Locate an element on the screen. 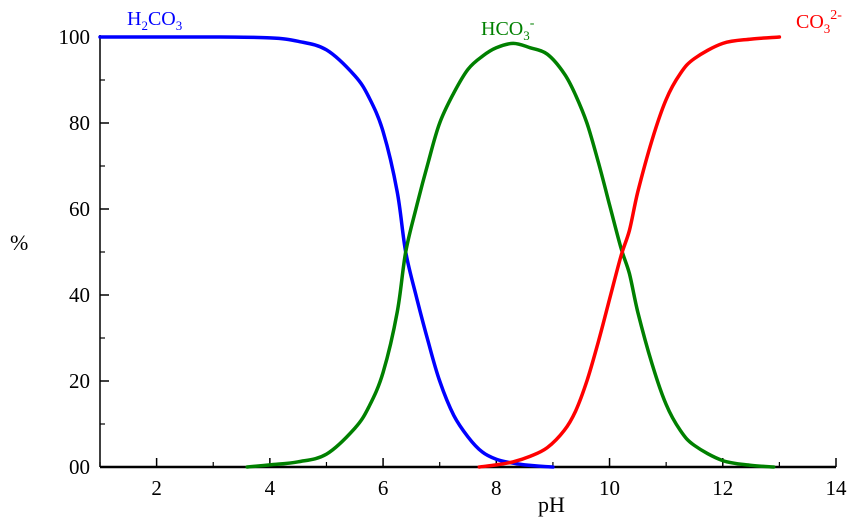 The height and width of the screenshot is (524, 866). y-tick-label: 20 is located at coordinates (79, 381).